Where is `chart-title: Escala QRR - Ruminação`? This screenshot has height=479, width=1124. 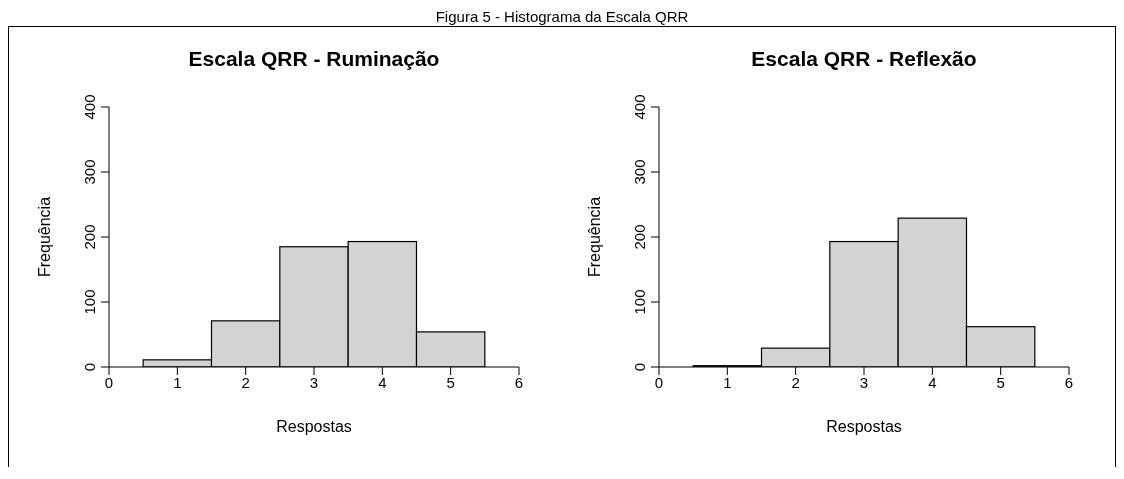 chart-title: Escala QRR - Ruminação is located at coordinates (314, 59).